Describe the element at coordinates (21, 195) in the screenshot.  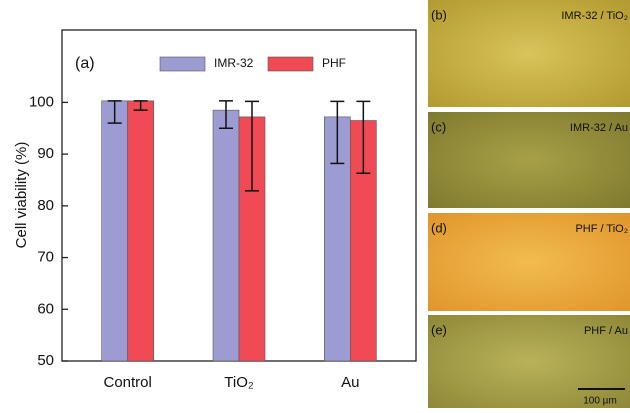
I see `y-axis-label: Cell viability (%)` at that location.